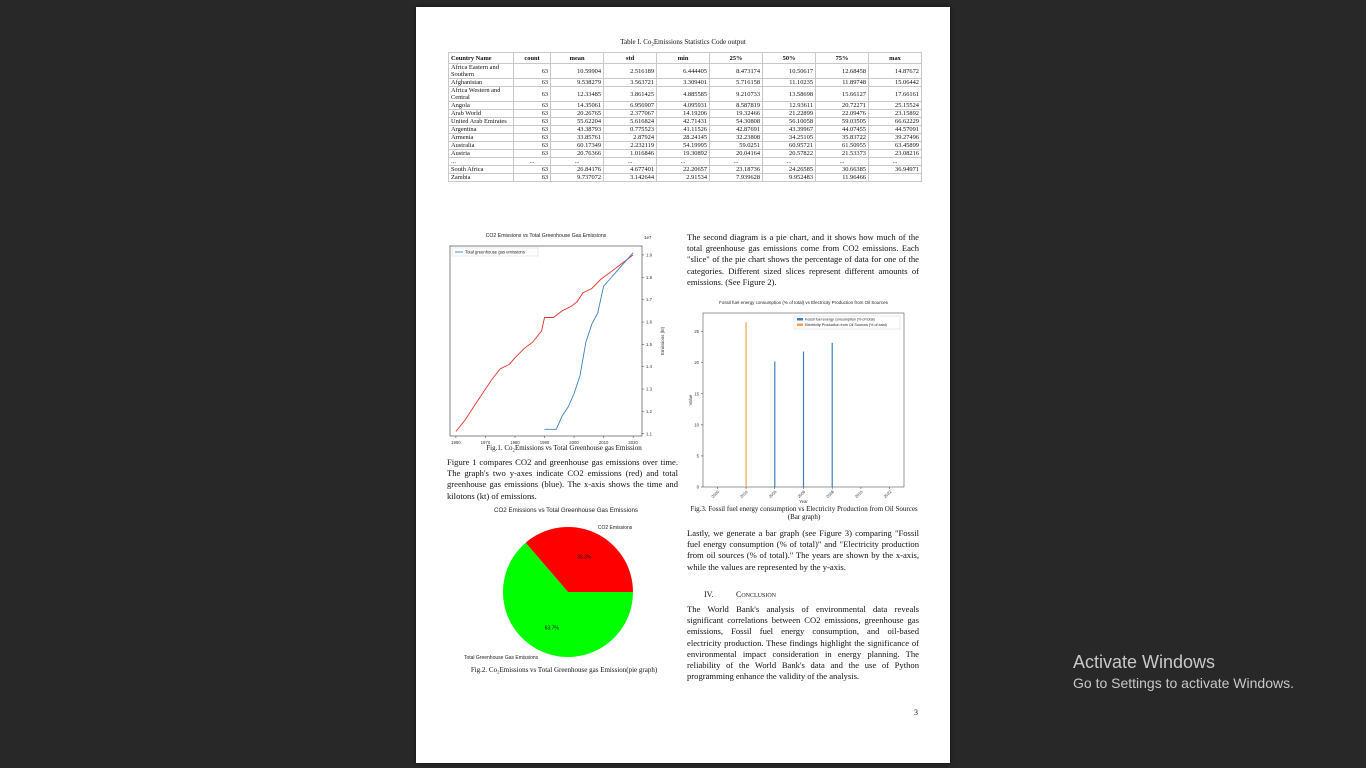 Image resolution: width=1366 pixels, height=768 pixels. What do you see at coordinates (842, 121) in the screenshot?
I see `table-cell: 59.03505` at bounding box center [842, 121].